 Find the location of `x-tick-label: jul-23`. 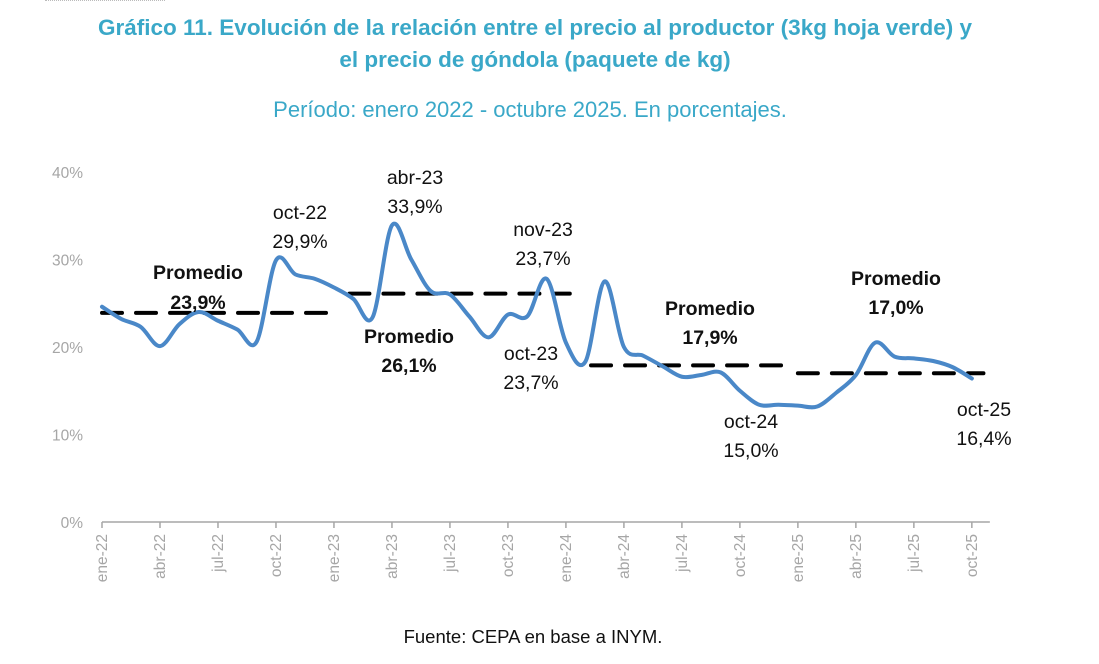

x-tick-label: jul-23 is located at coordinates (450, 553).